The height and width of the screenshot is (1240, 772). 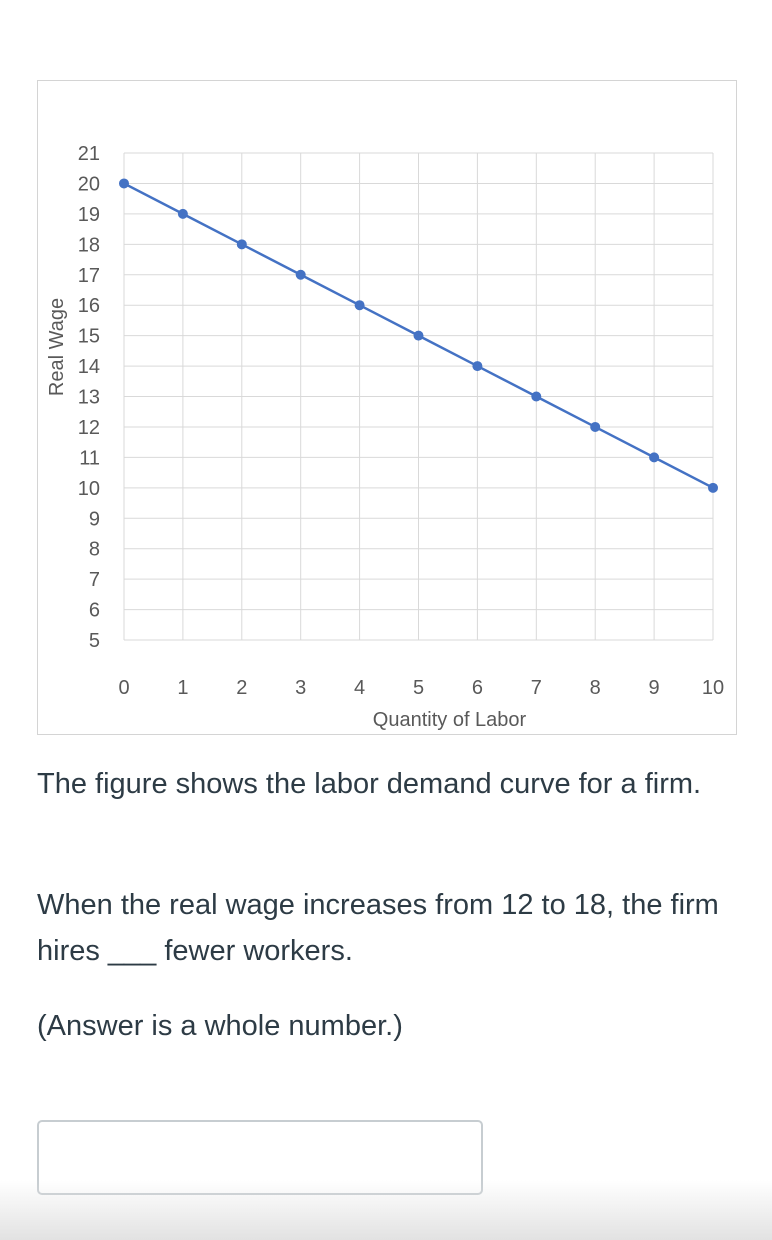 What do you see at coordinates (57, 347) in the screenshot?
I see `y-axis-title: Real Wage` at bounding box center [57, 347].